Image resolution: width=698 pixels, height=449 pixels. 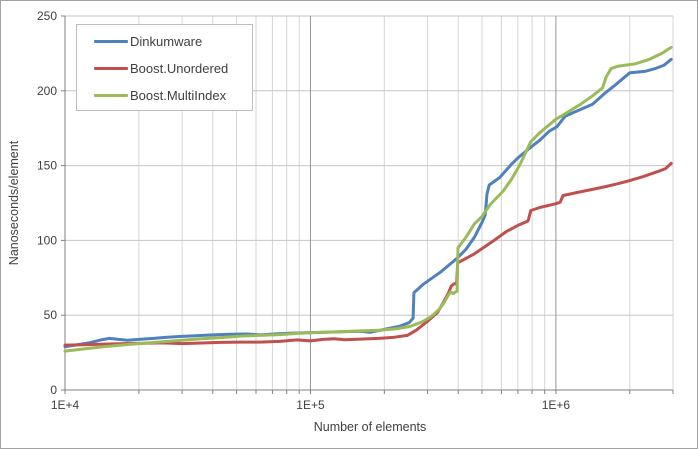 What do you see at coordinates (556, 405) in the screenshot?
I see `x-tick-label: 1E+6` at bounding box center [556, 405].